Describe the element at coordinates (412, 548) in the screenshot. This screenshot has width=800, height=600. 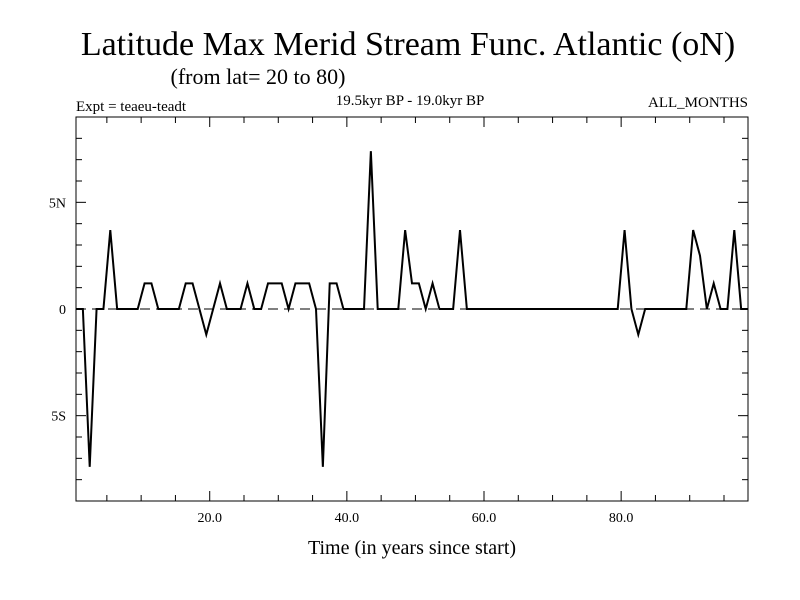
I see `x-axis-label: Time (in years since start)` at that location.